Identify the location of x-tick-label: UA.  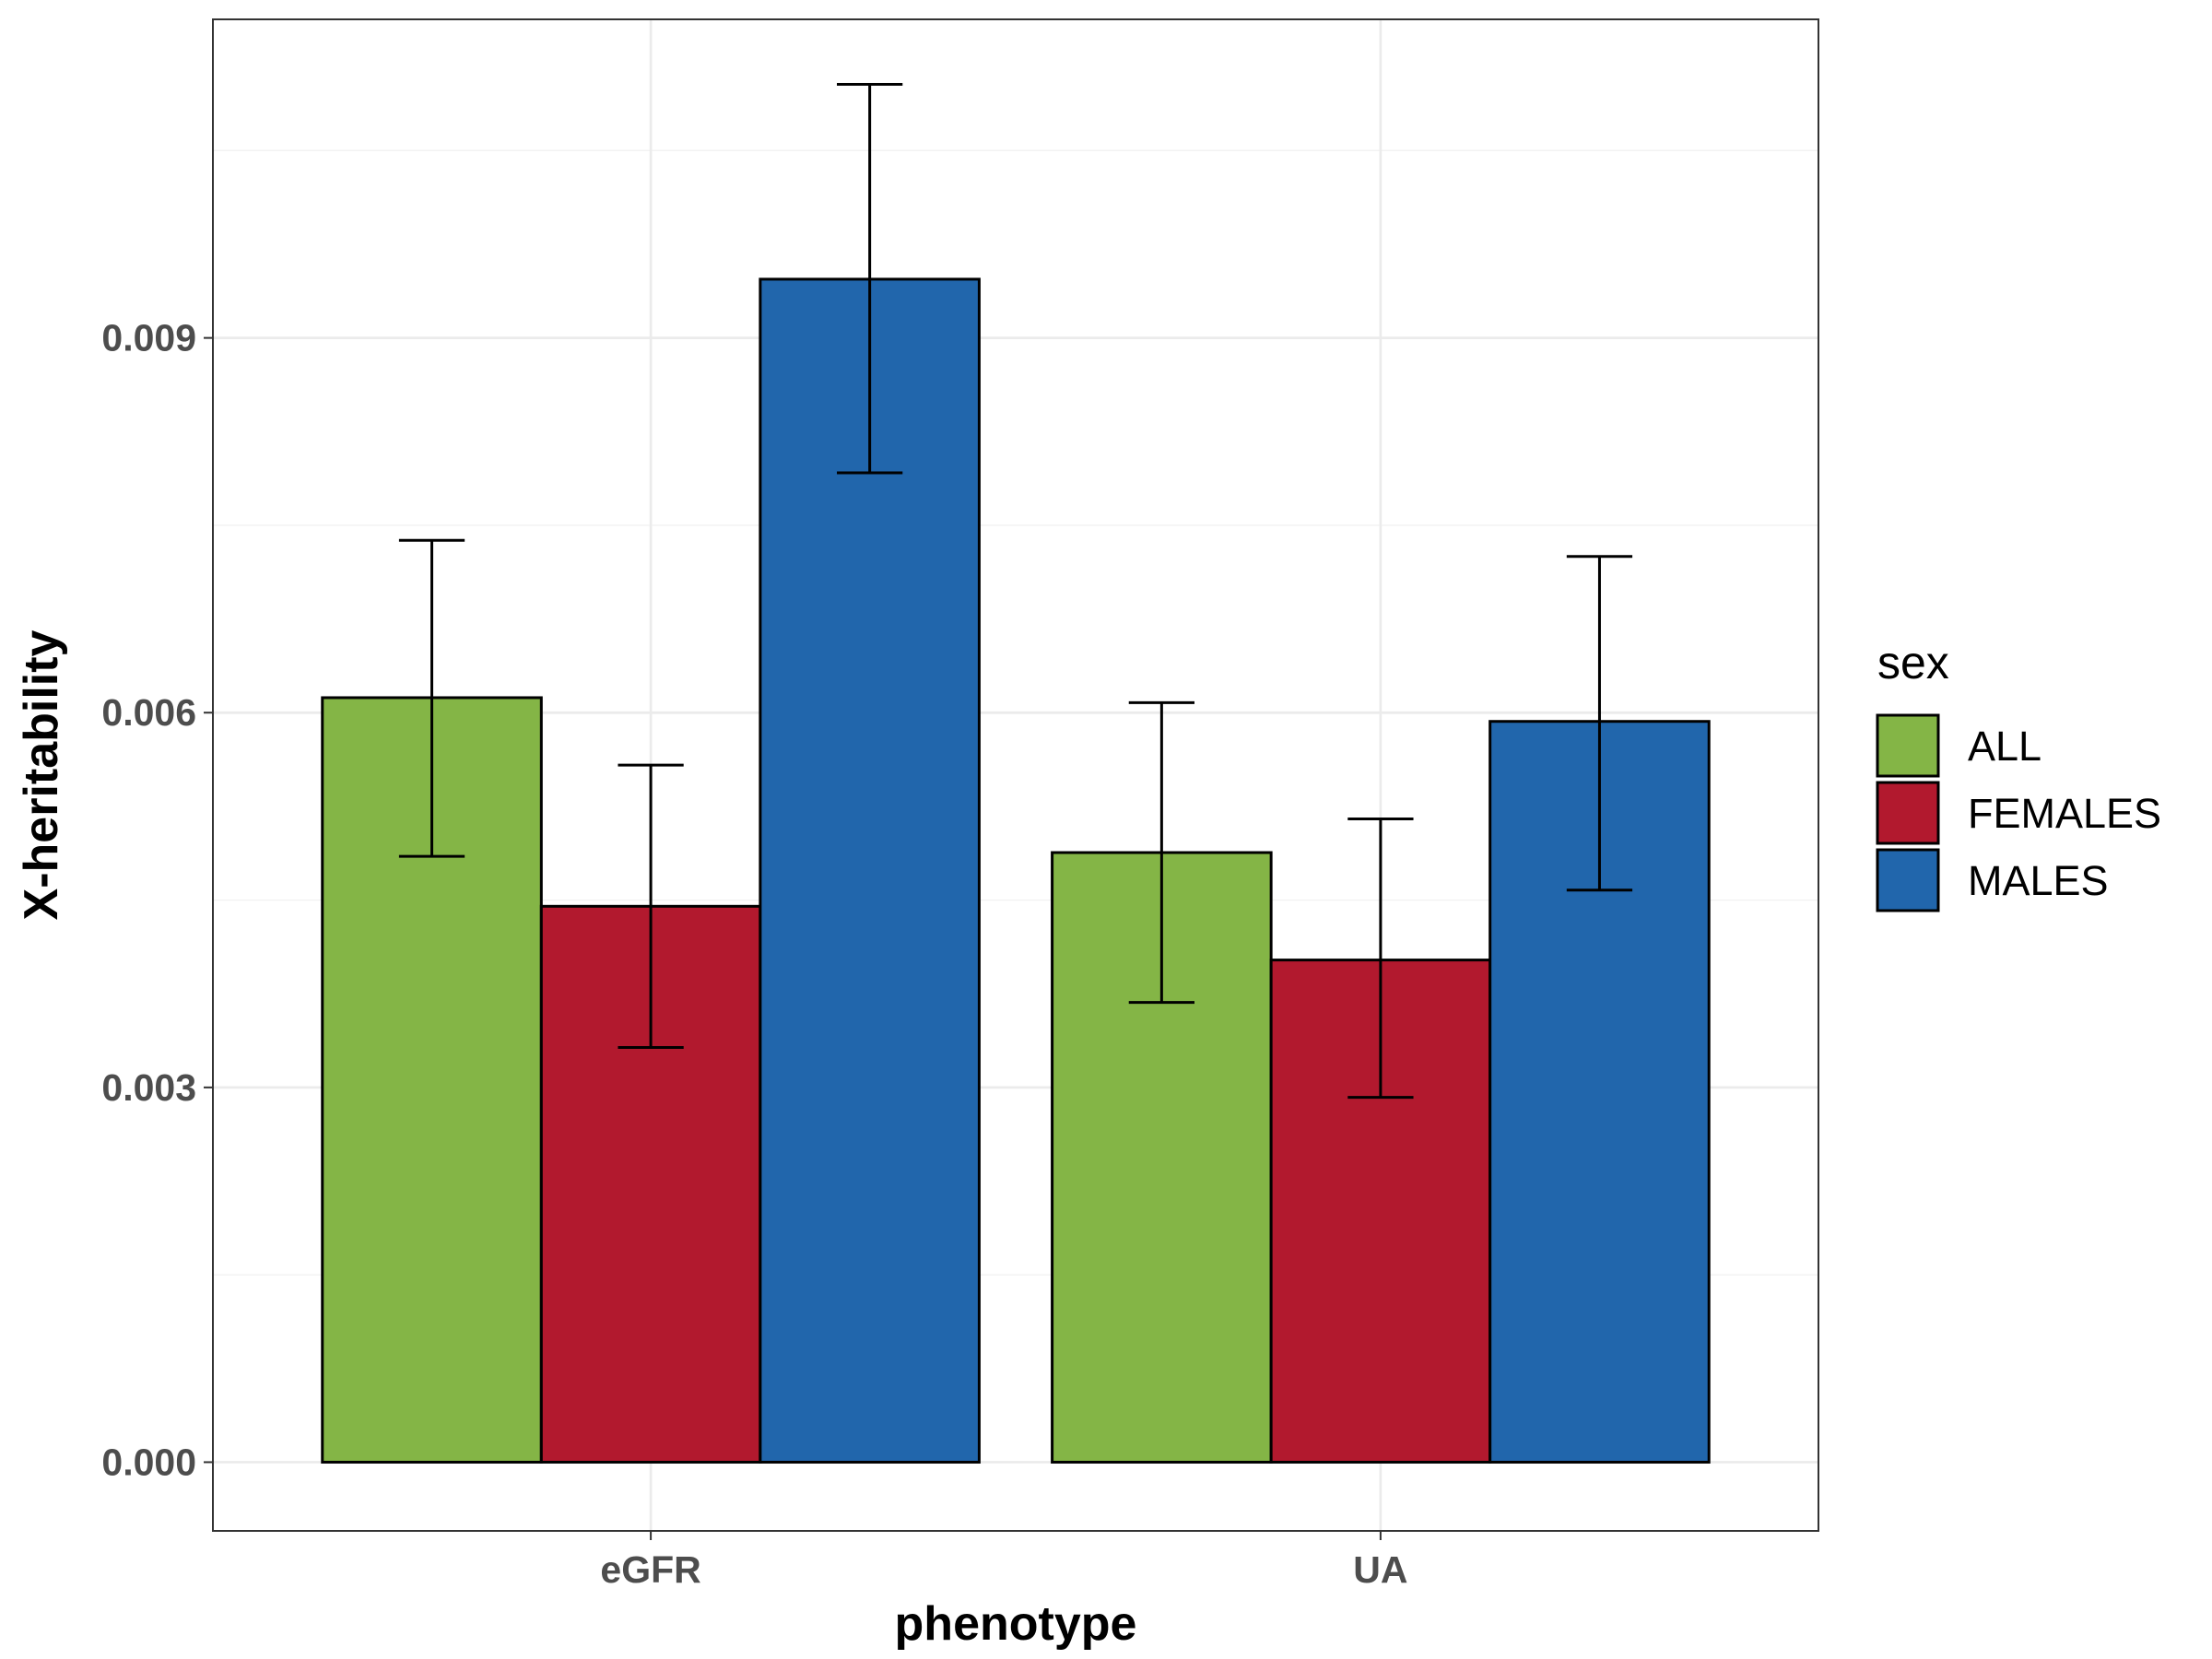
(1380, 1569).